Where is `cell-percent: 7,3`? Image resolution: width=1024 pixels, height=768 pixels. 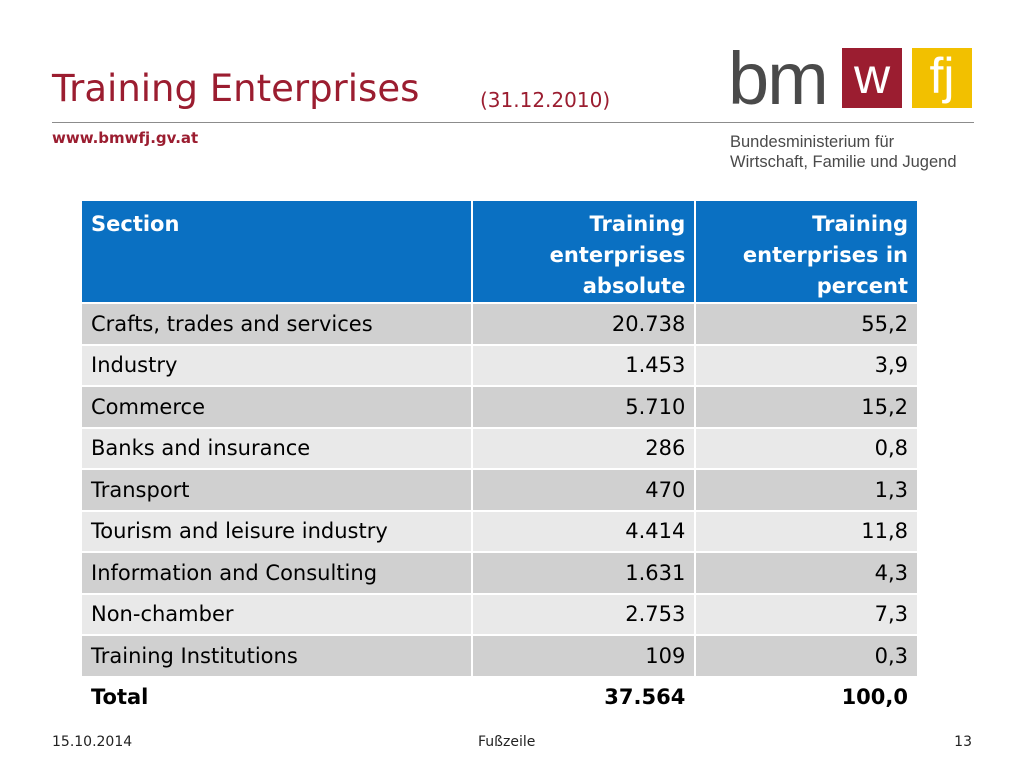 cell-percent: 7,3 is located at coordinates (806, 614).